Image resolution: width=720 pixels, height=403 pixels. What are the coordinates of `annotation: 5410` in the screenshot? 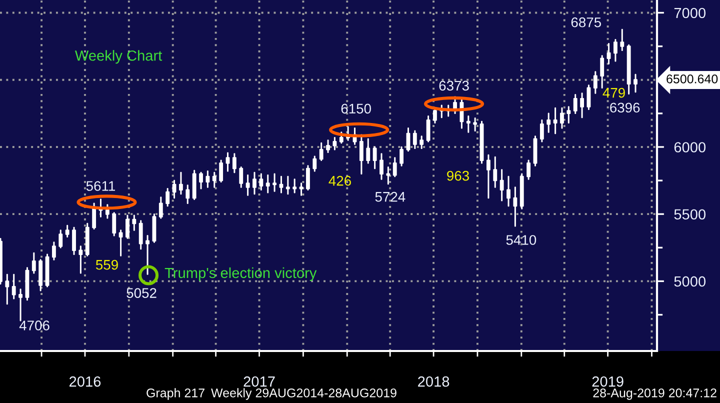 It's located at (521, 240).